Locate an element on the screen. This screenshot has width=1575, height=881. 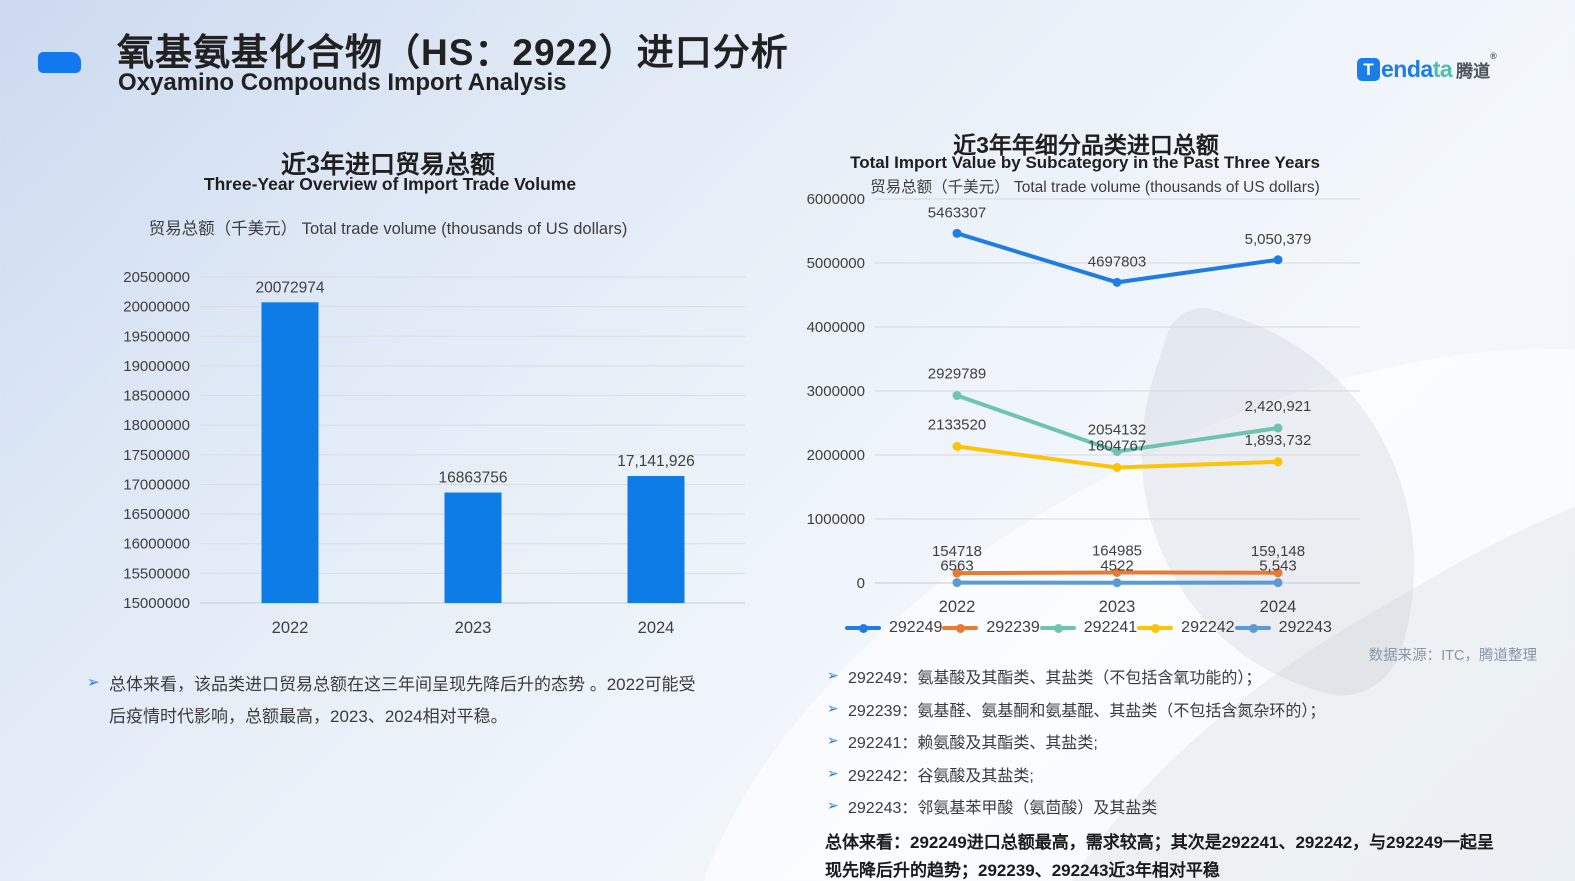
svg-text: 2023 is located at coordinates (473, 628).